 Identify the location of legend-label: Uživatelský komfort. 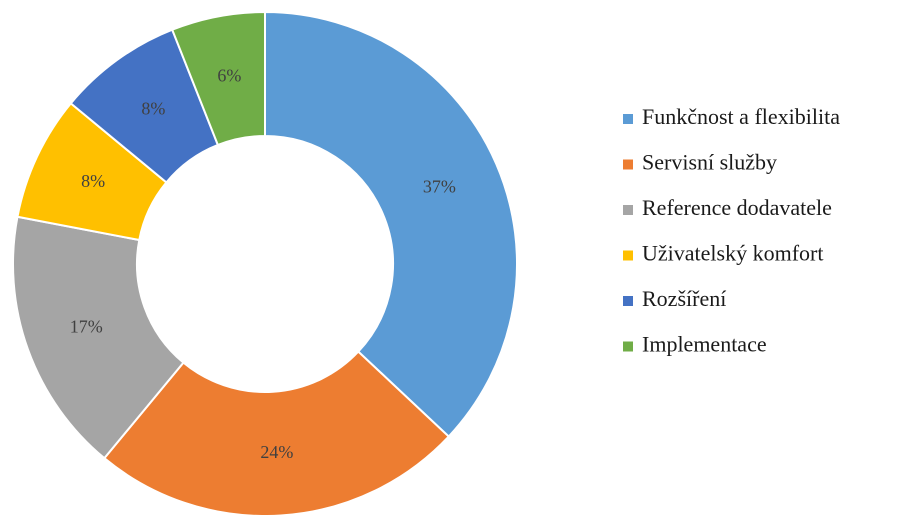
(732, 253).